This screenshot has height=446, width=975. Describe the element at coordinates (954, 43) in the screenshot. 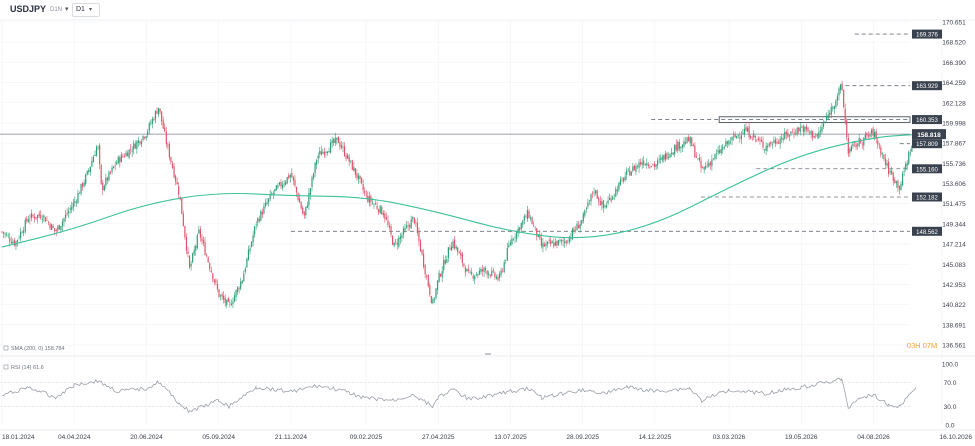

I see `price-tick-label: 168.520` at that location.